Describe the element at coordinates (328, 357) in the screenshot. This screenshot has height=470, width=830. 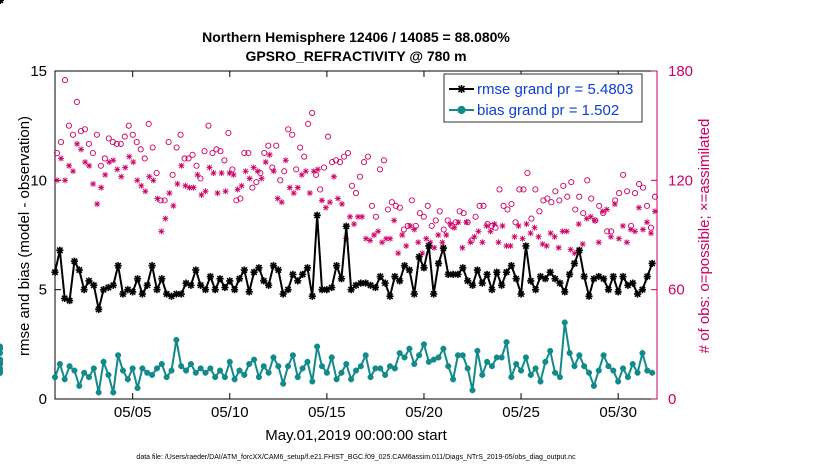
I see `series-bias` at that location.